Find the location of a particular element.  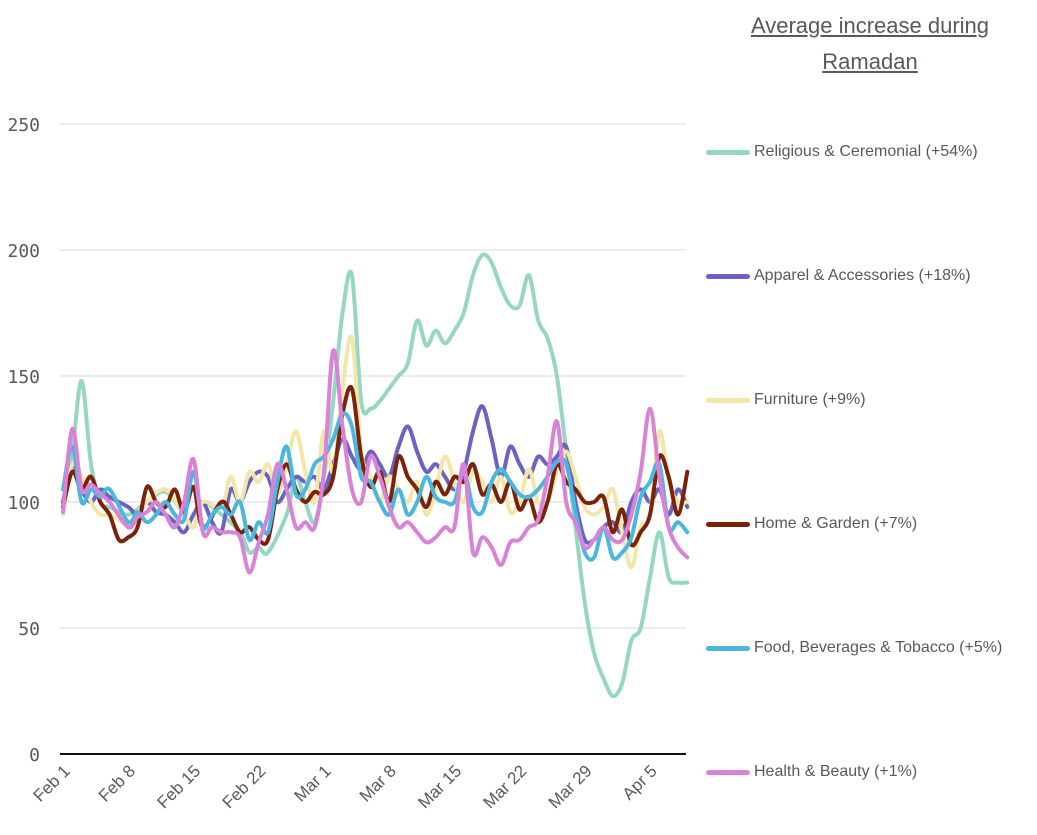

y-tick-label: 50 is located at coordinates (29, 629).